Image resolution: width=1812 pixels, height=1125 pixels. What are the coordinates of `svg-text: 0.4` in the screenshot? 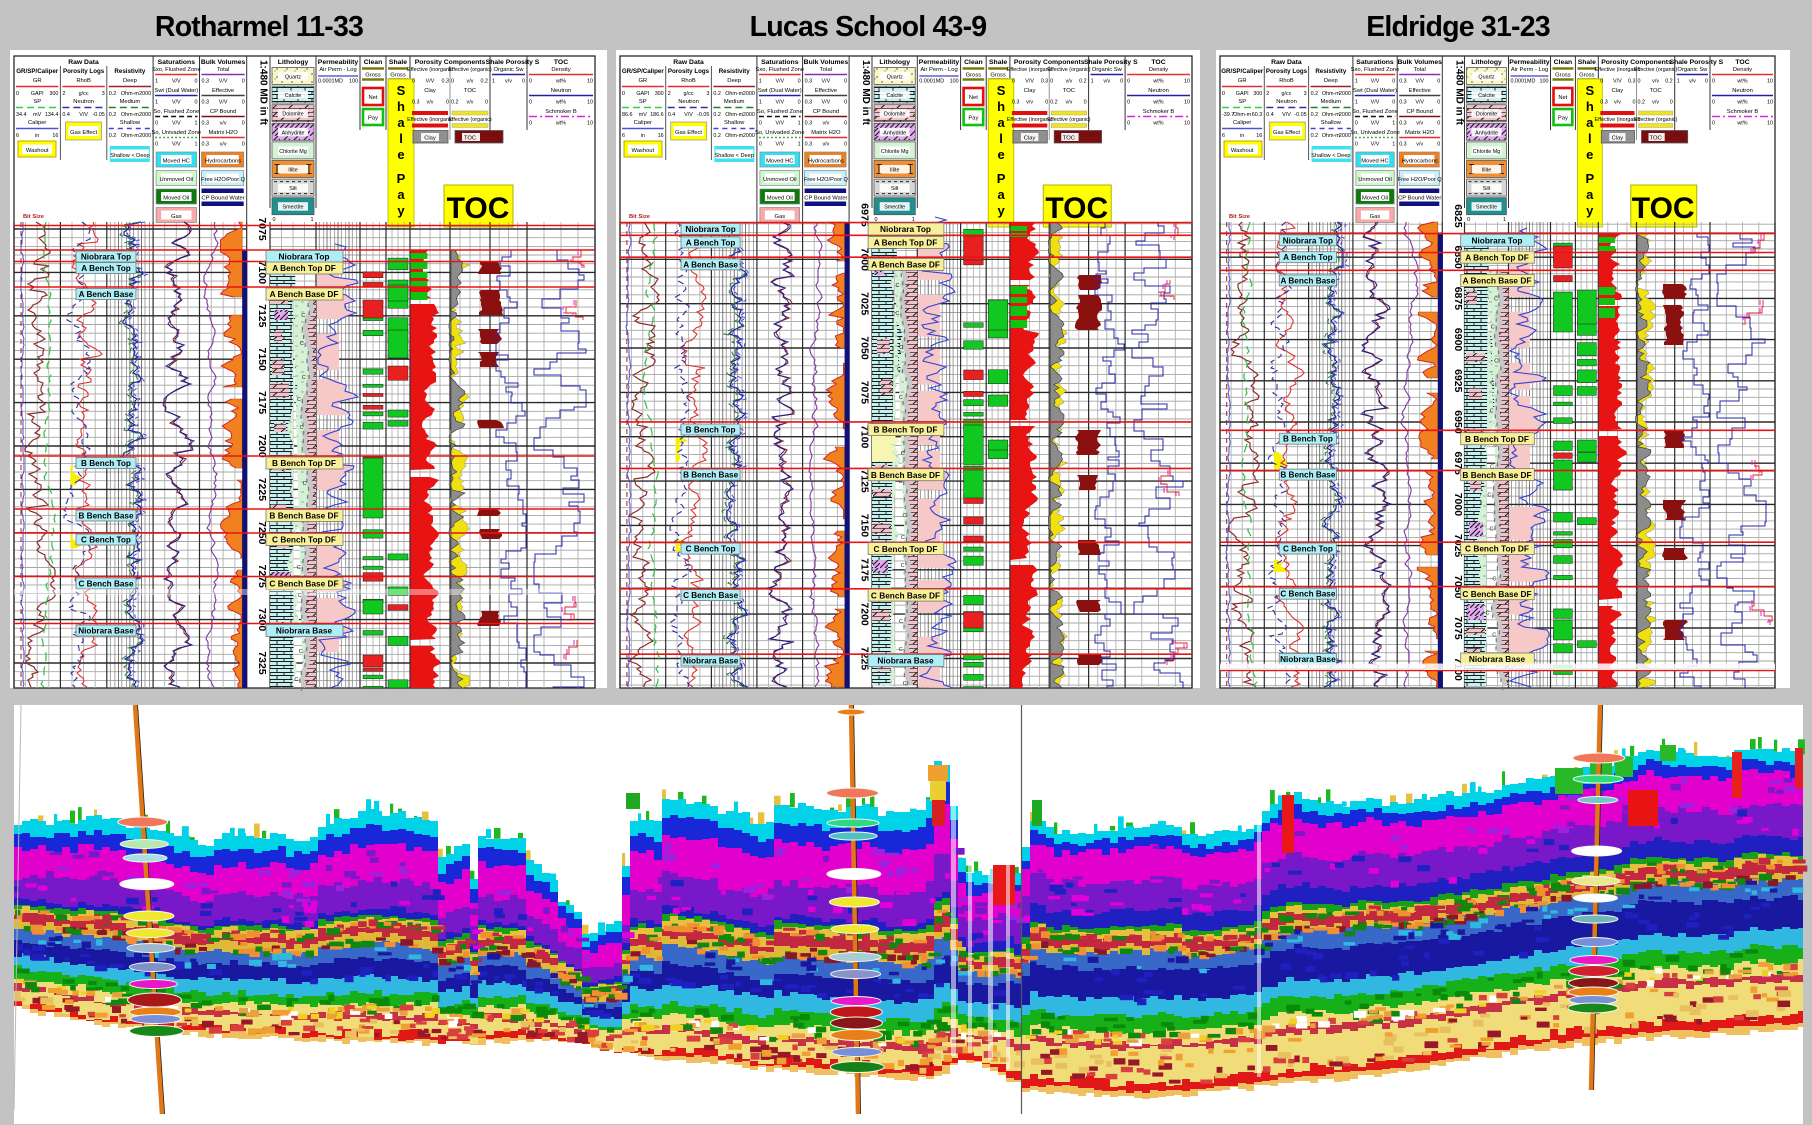 It's located at (672, 115).